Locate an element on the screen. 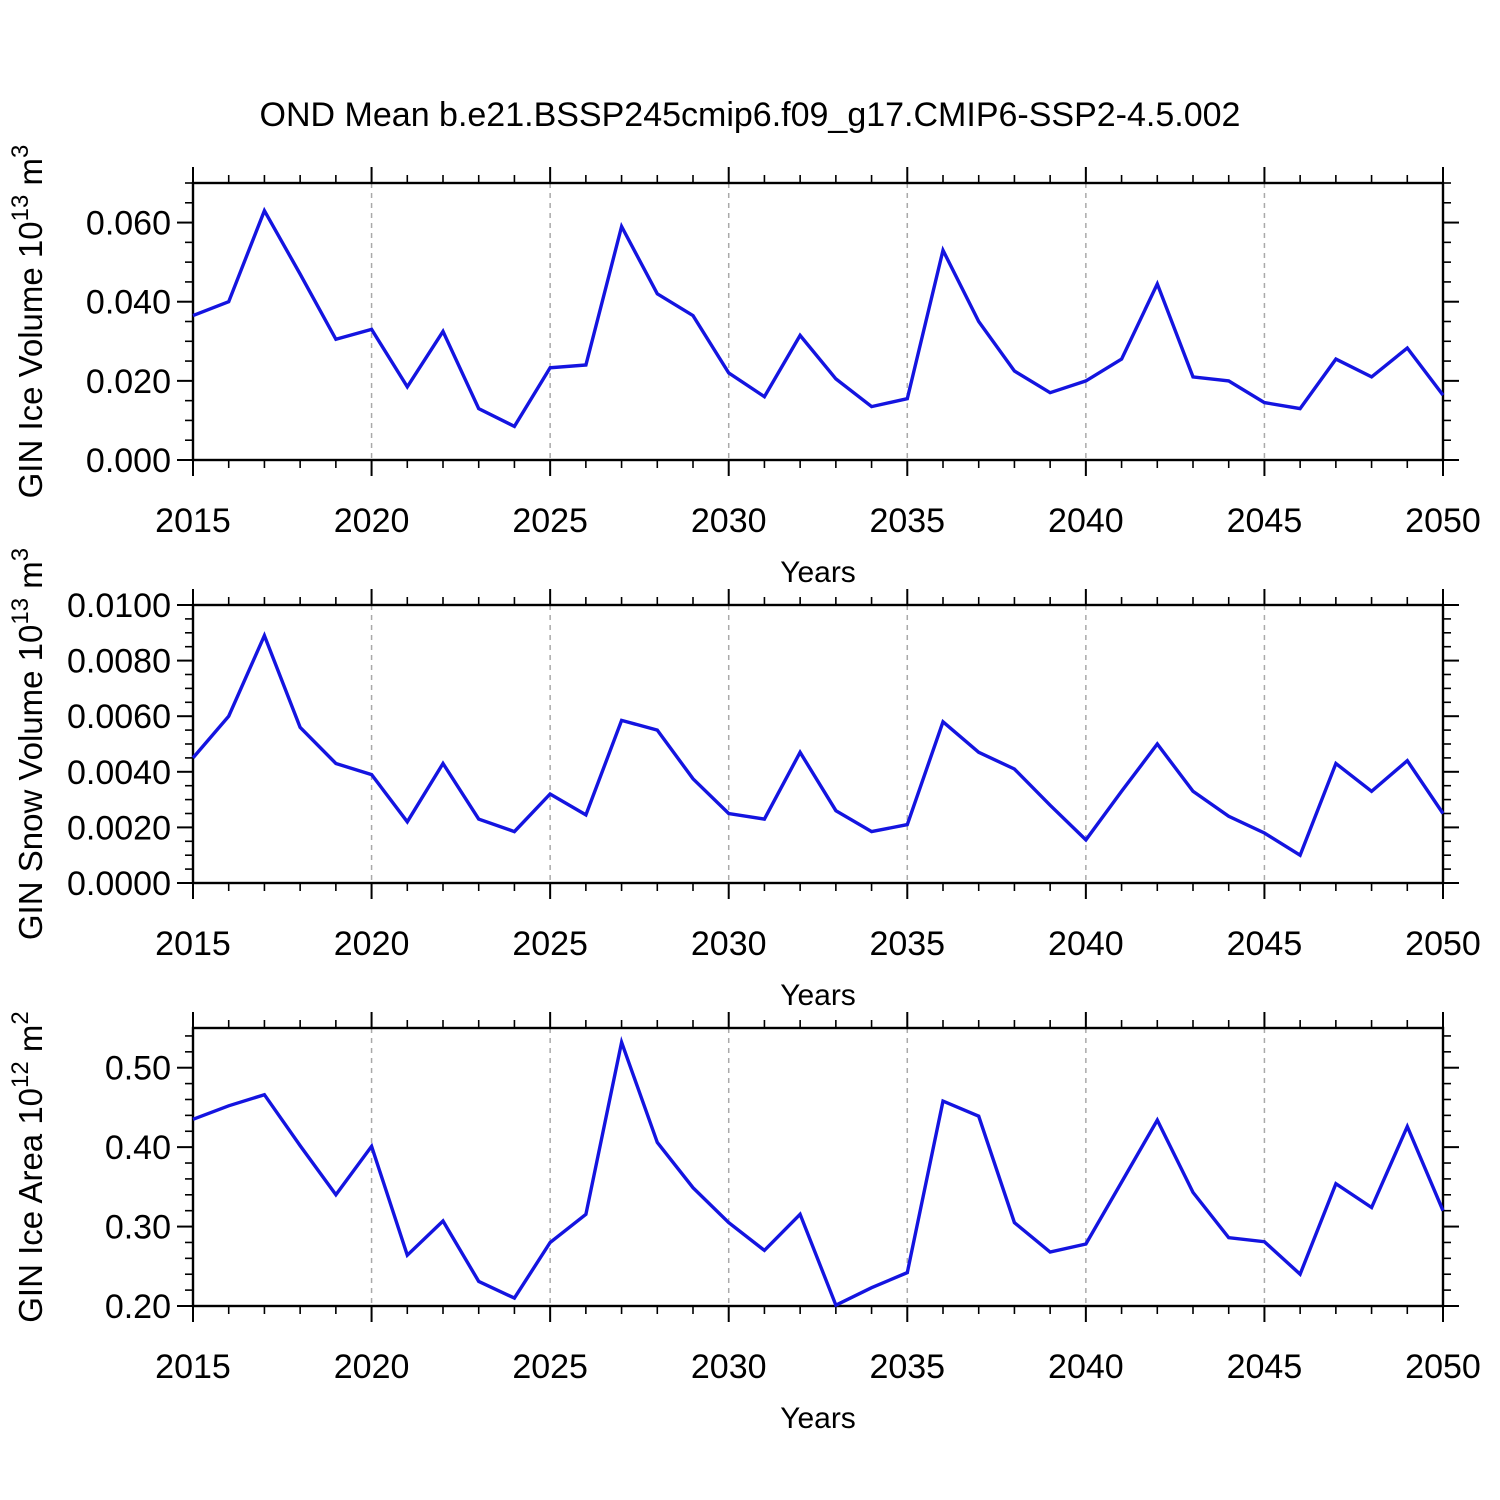  y-tick-label: 0.20 is located at coordinates (138, 1307).